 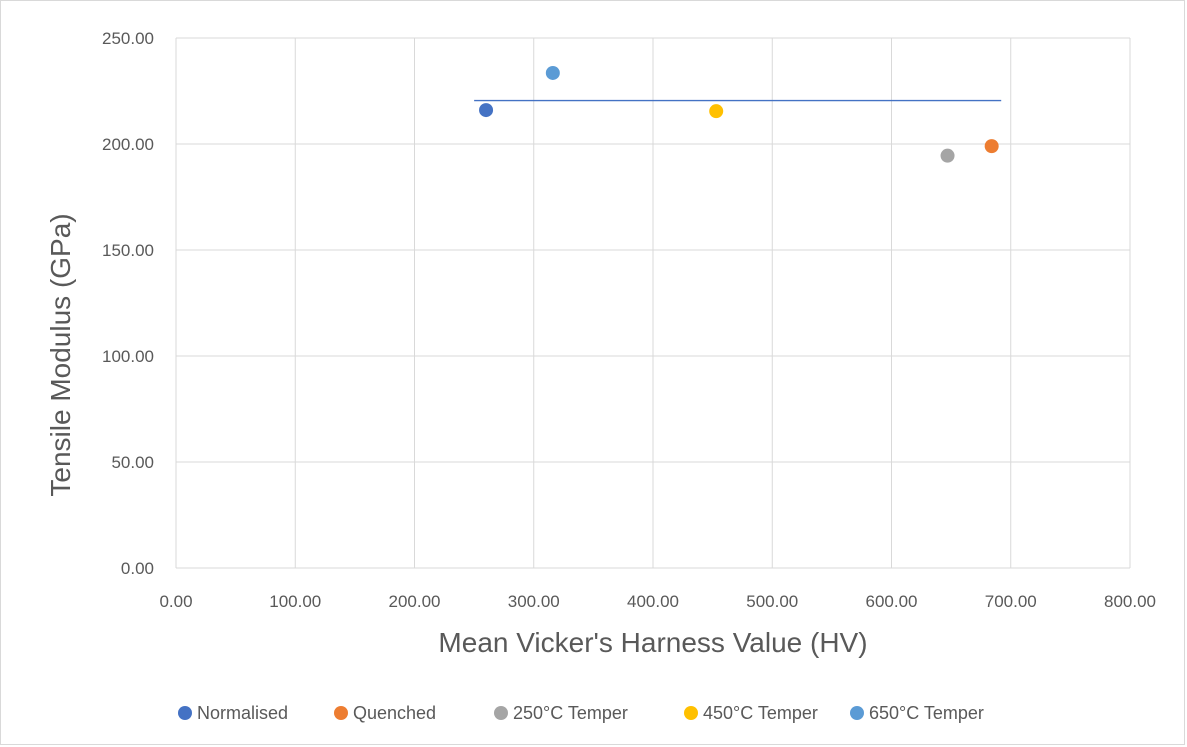 I want to click on y-tick-label: 100.00, so click(x=128, y=356).